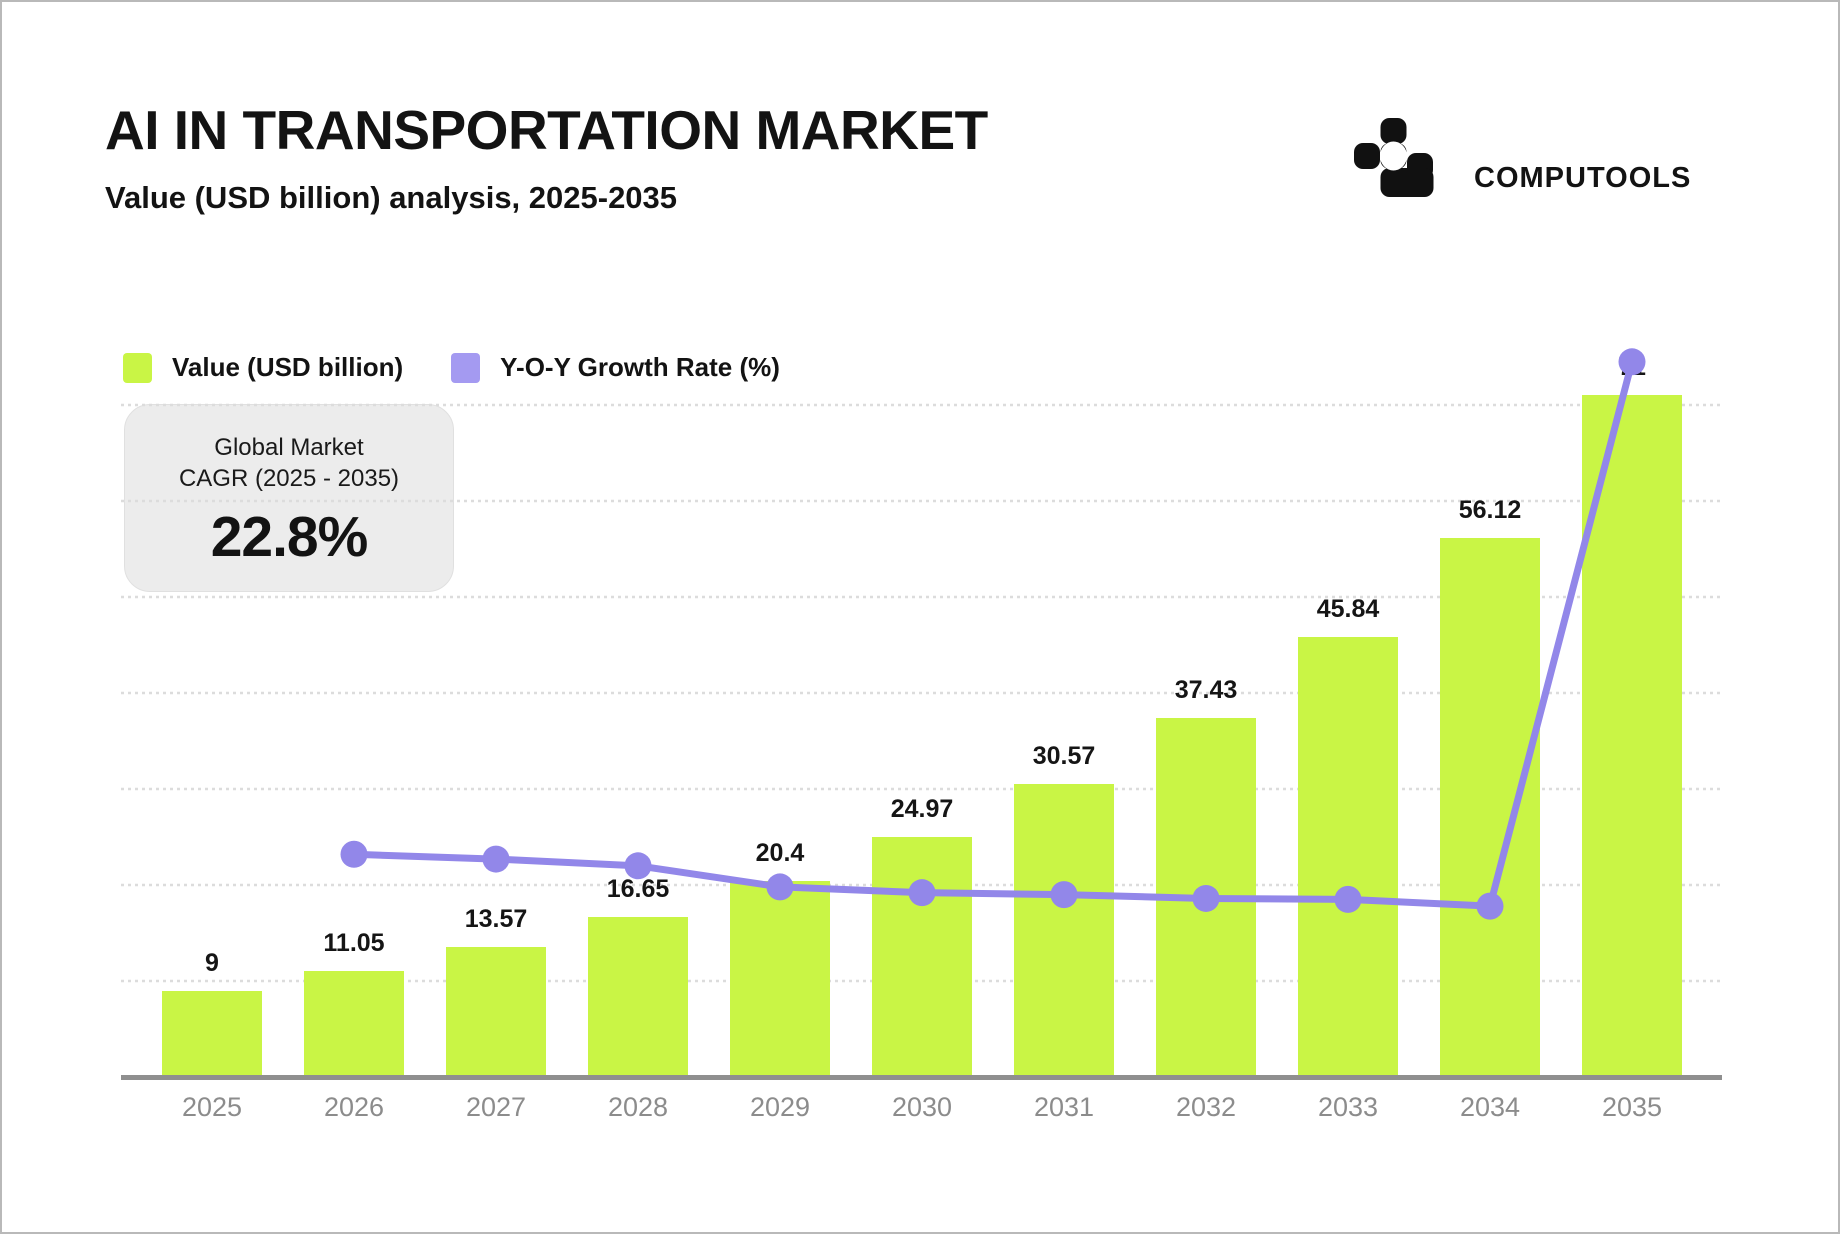 The height and width of the screenshot is (1234, 1840). Describe the element at coordinates (638, 997) in the screenshot. I see `bar-2028` at that location.